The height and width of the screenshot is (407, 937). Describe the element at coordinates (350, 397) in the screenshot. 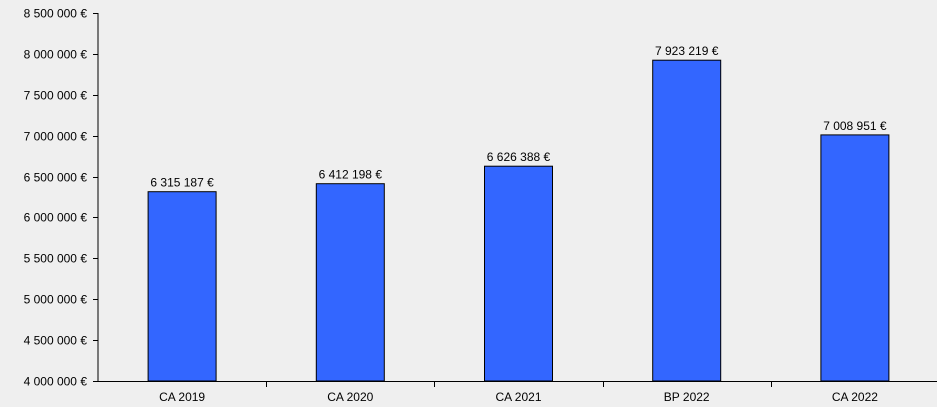

I see `x-category-label: CA 2020` at that location.